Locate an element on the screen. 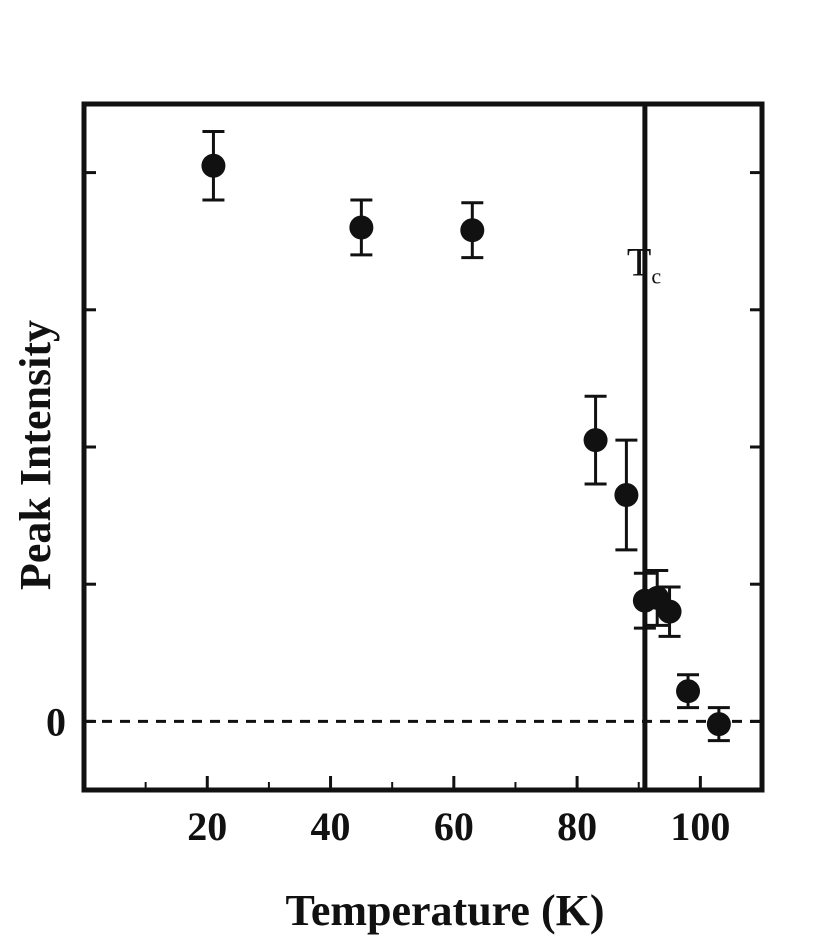 This screenshot has width=830, height=946. y-axis-title: Peak Intensity is located at coordinates (35, 455).